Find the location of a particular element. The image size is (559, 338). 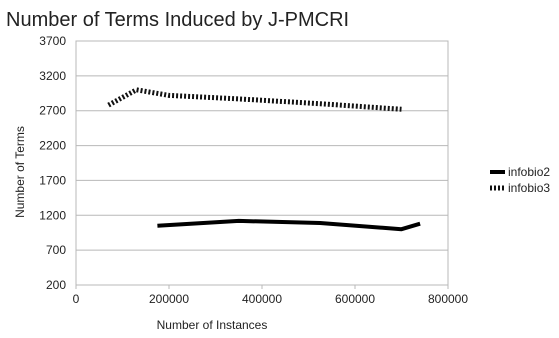

x-axis-title: Number of Instances is located at coordinates (212, 325).